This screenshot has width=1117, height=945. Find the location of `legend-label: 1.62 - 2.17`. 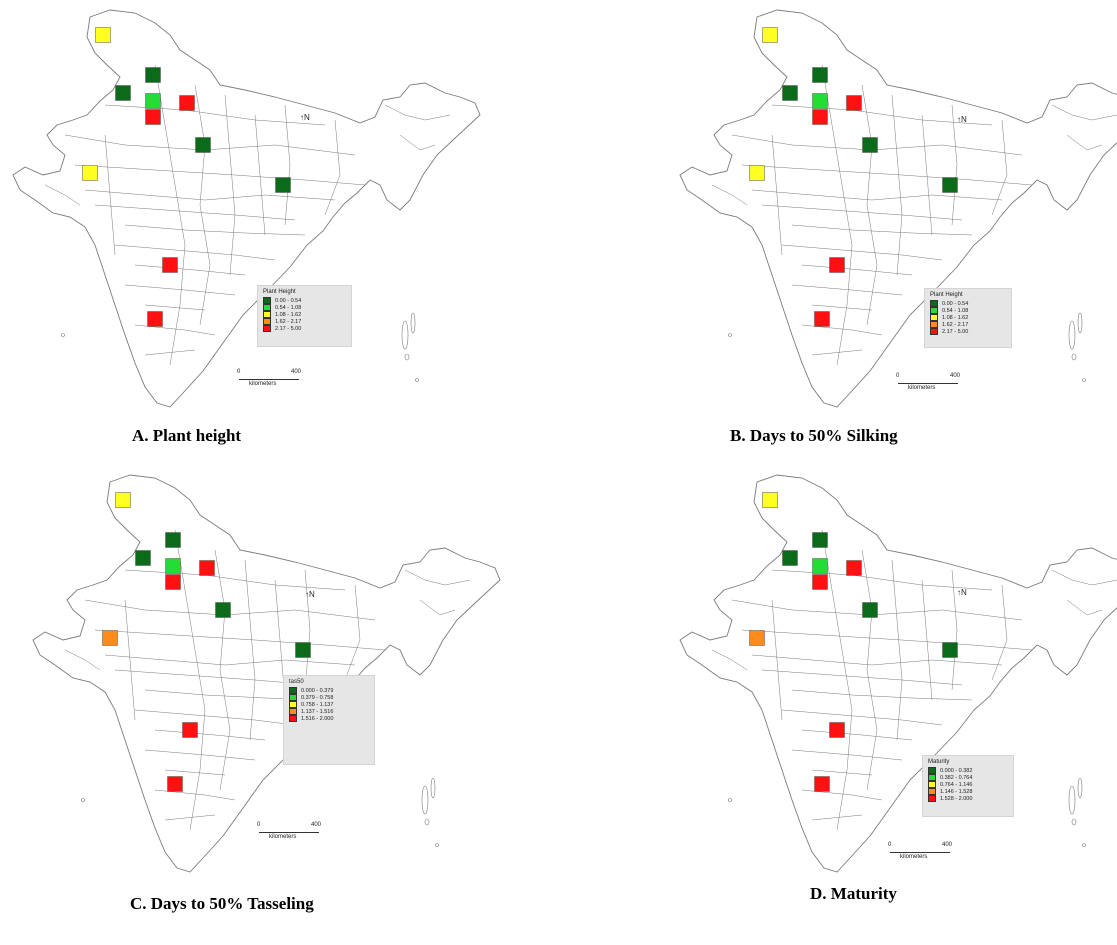

legend-label: 1.62 - 2.17 is located at coordinates (955, 324).